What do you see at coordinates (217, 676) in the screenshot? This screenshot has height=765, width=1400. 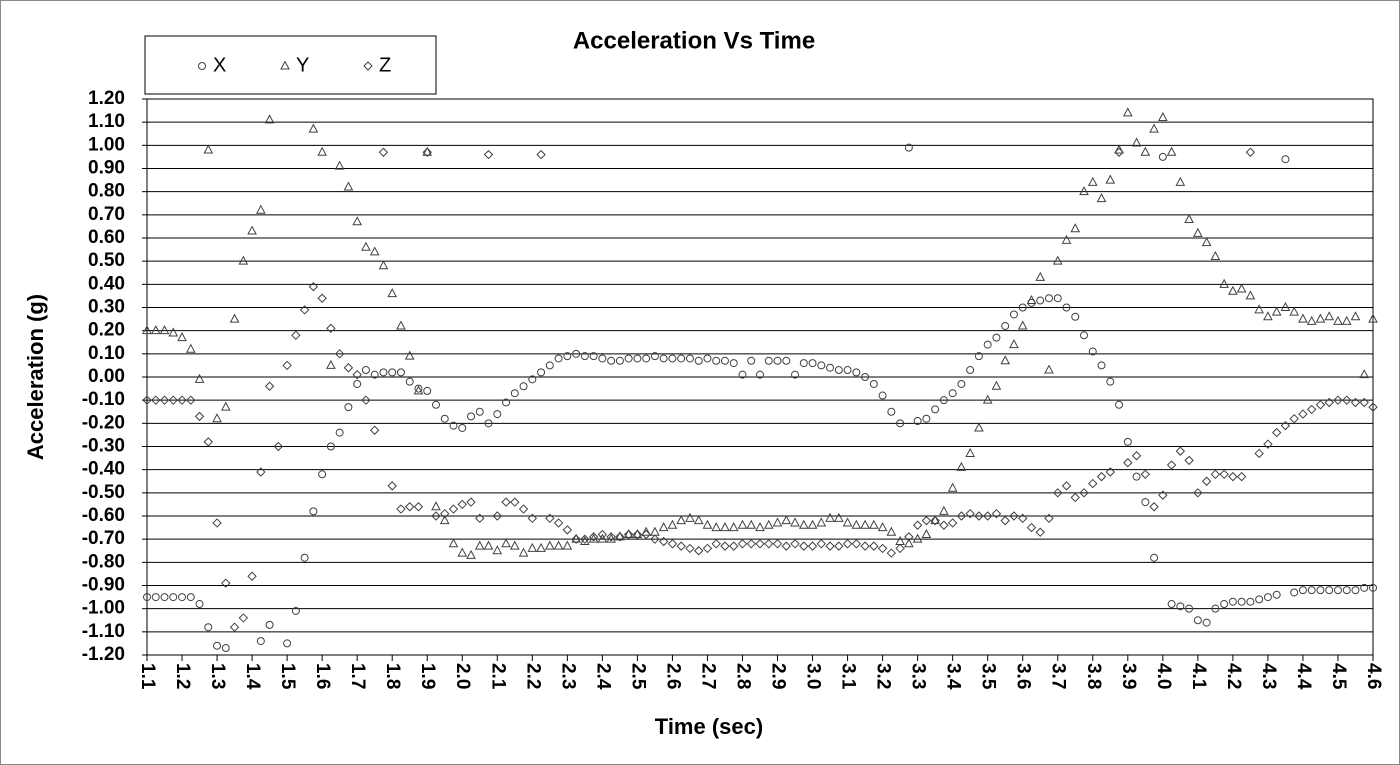 I see `x-tick-label: 1.3` at bounding box center [217, 676].